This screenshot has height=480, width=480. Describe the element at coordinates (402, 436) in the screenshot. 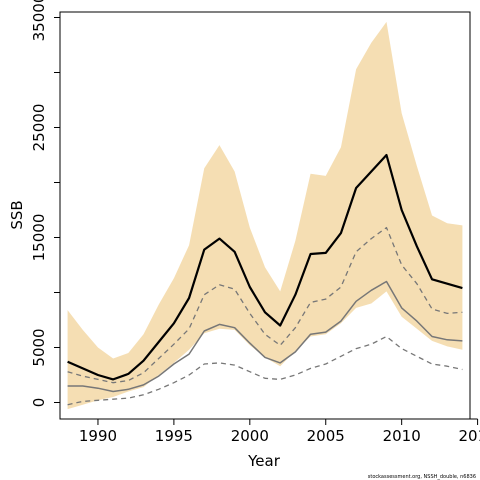

I see `x-tick-label-2010: 2010` at that location.